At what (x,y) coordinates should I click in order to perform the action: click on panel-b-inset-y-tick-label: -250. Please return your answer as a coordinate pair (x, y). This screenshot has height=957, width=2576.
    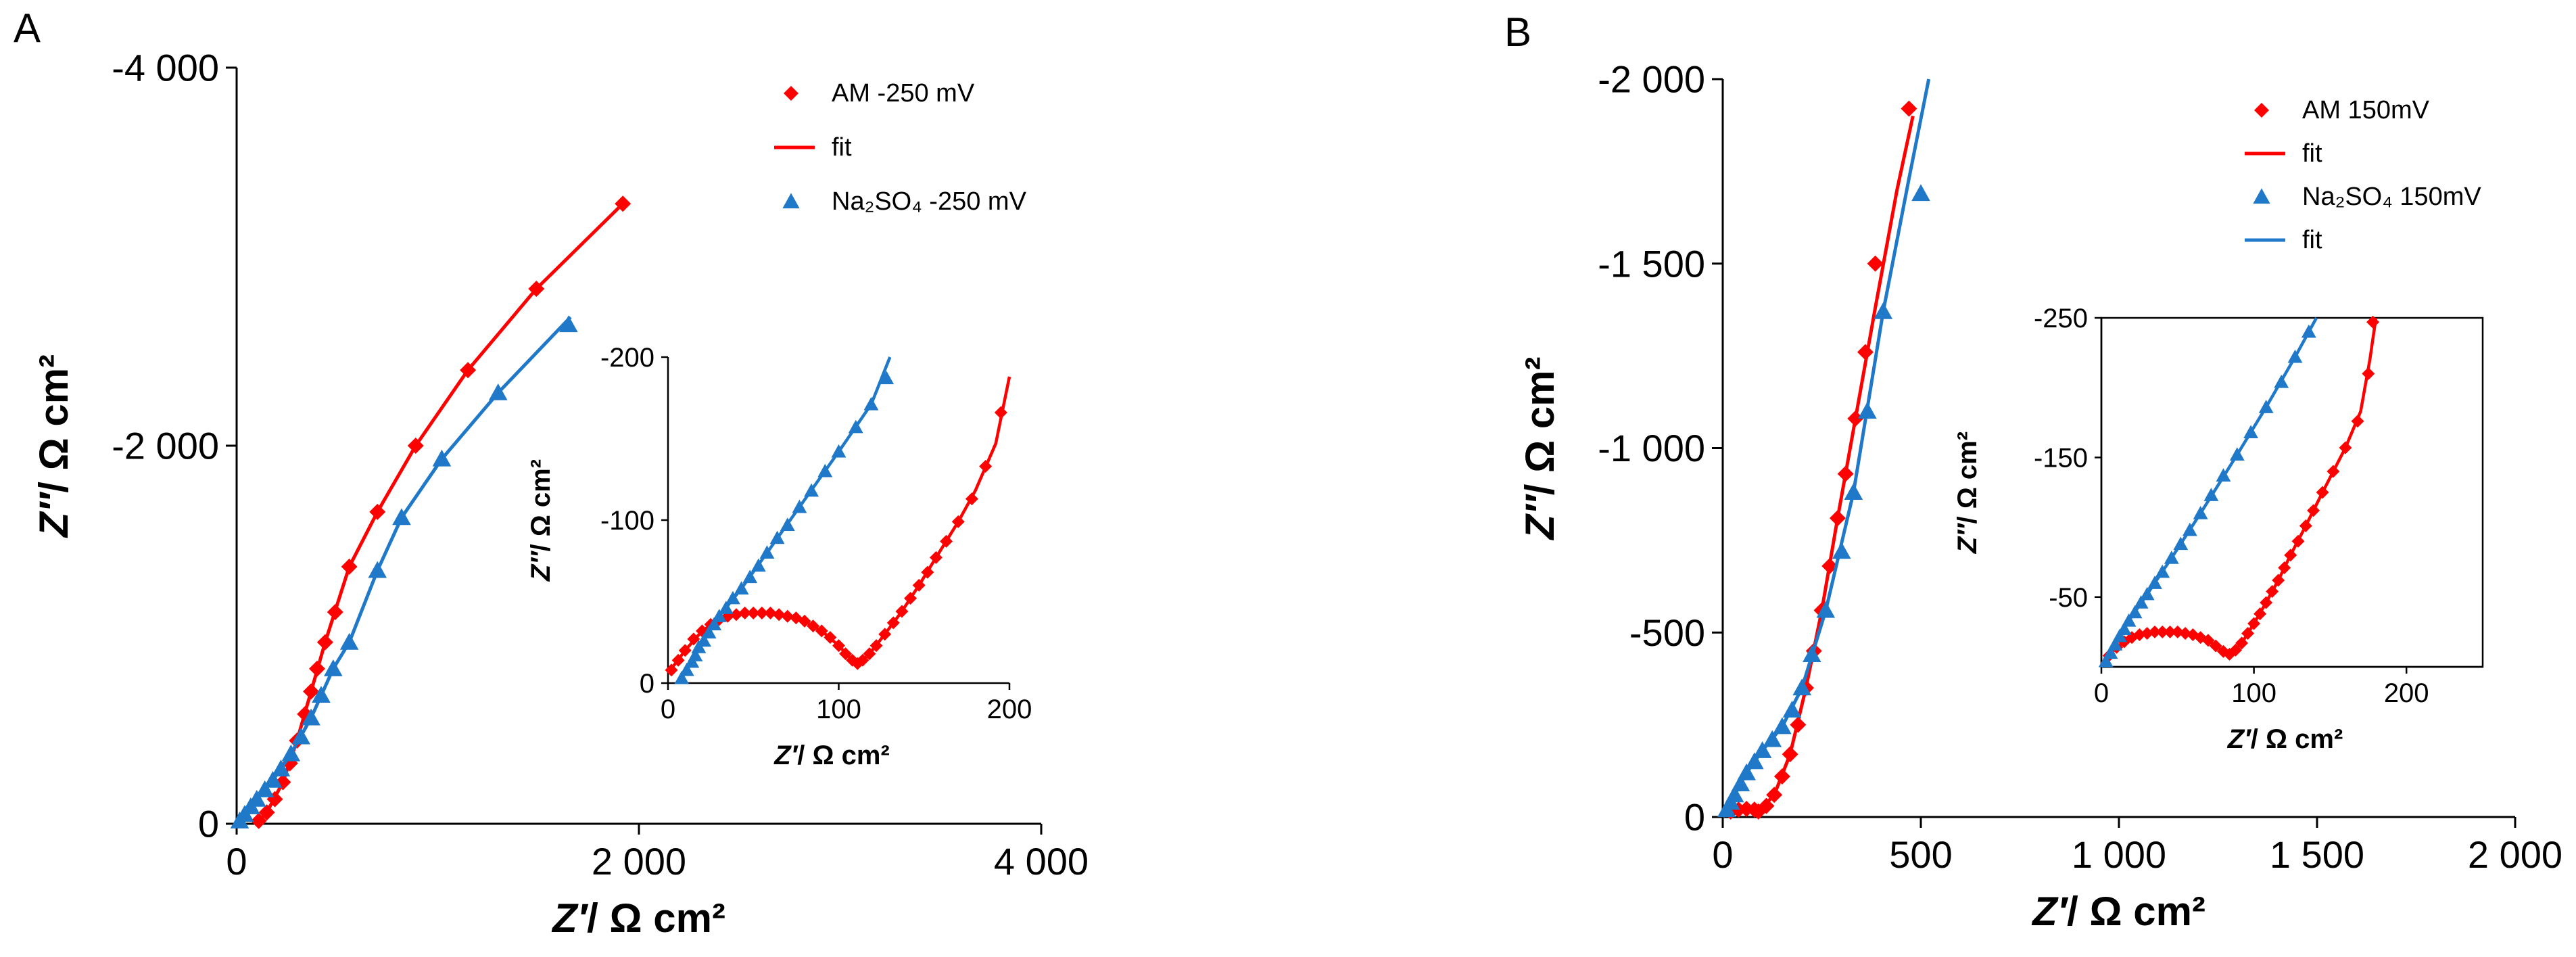
    Looking at the image, I should click on (2061, 318).